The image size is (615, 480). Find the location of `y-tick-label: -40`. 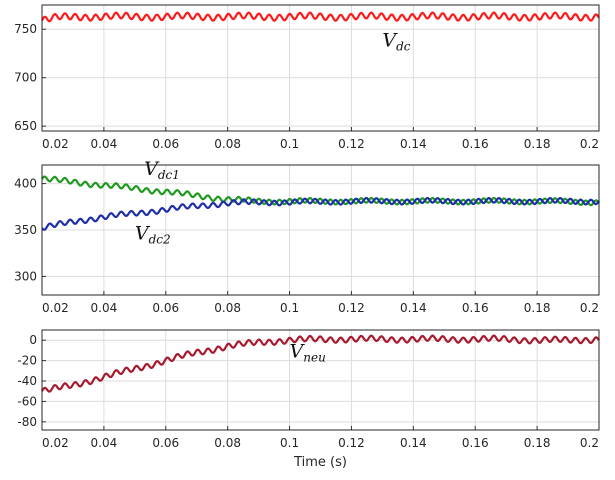

y-tick-label: -40 is located at coordinates (27, 381).